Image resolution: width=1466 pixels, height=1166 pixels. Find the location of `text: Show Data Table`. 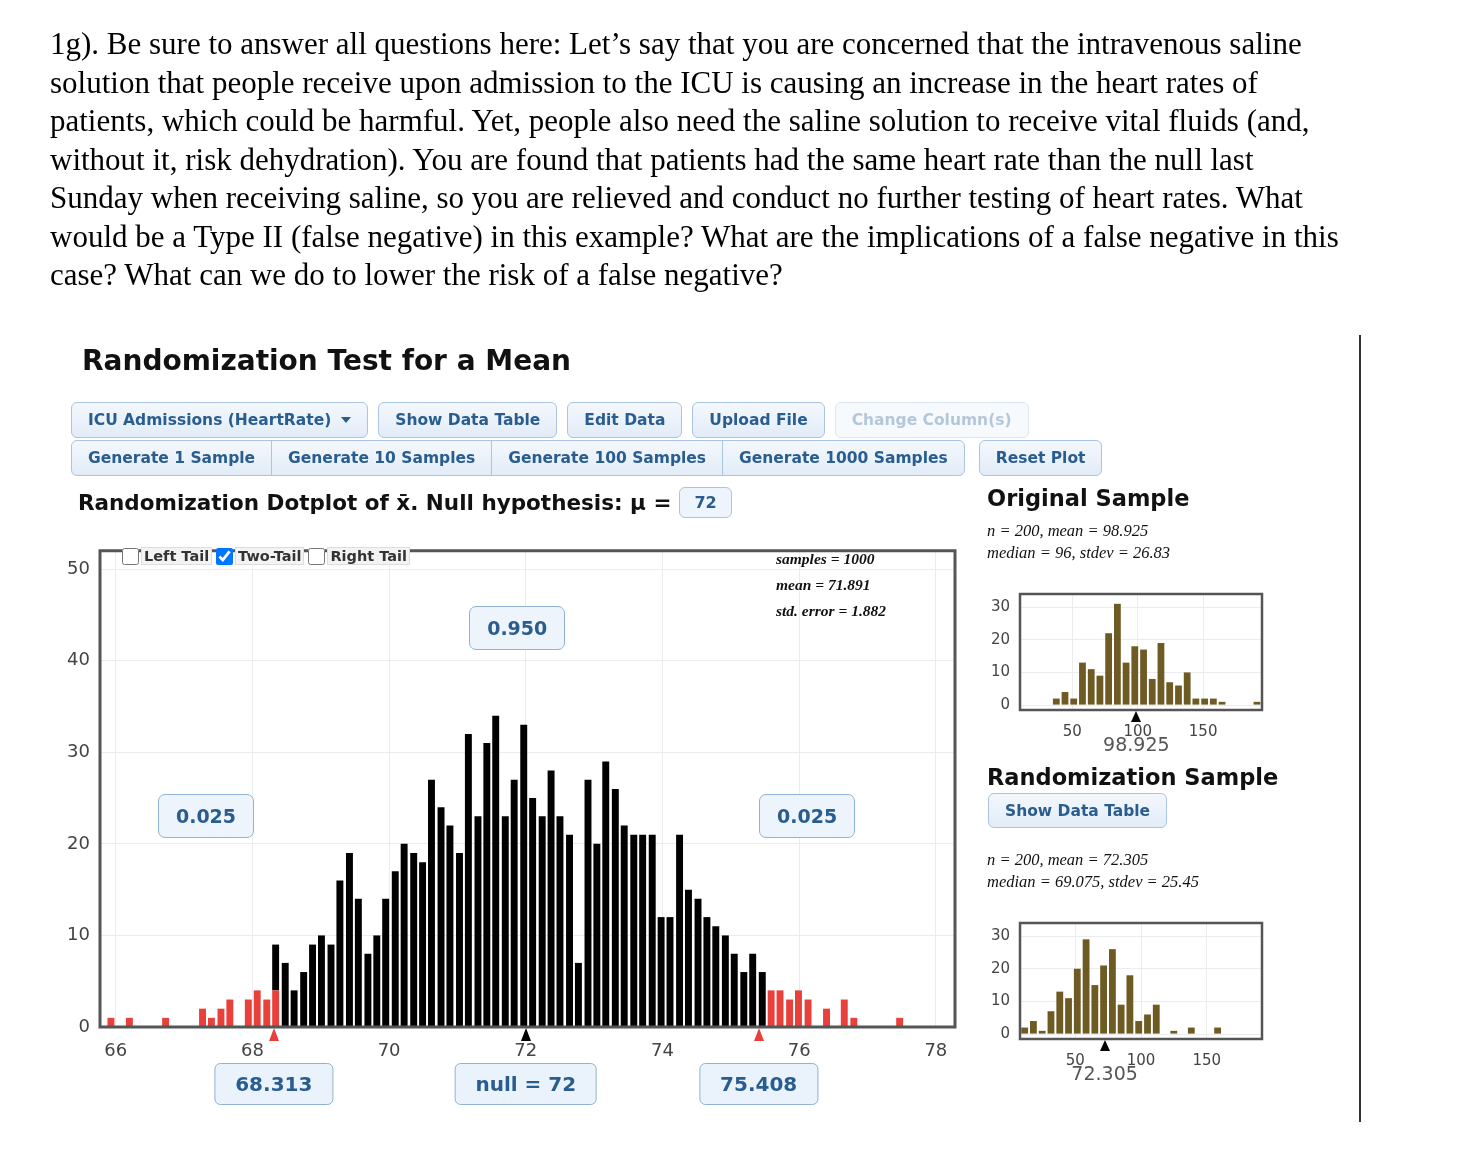

text: Show Data Table is located at coordinates (468, 420).